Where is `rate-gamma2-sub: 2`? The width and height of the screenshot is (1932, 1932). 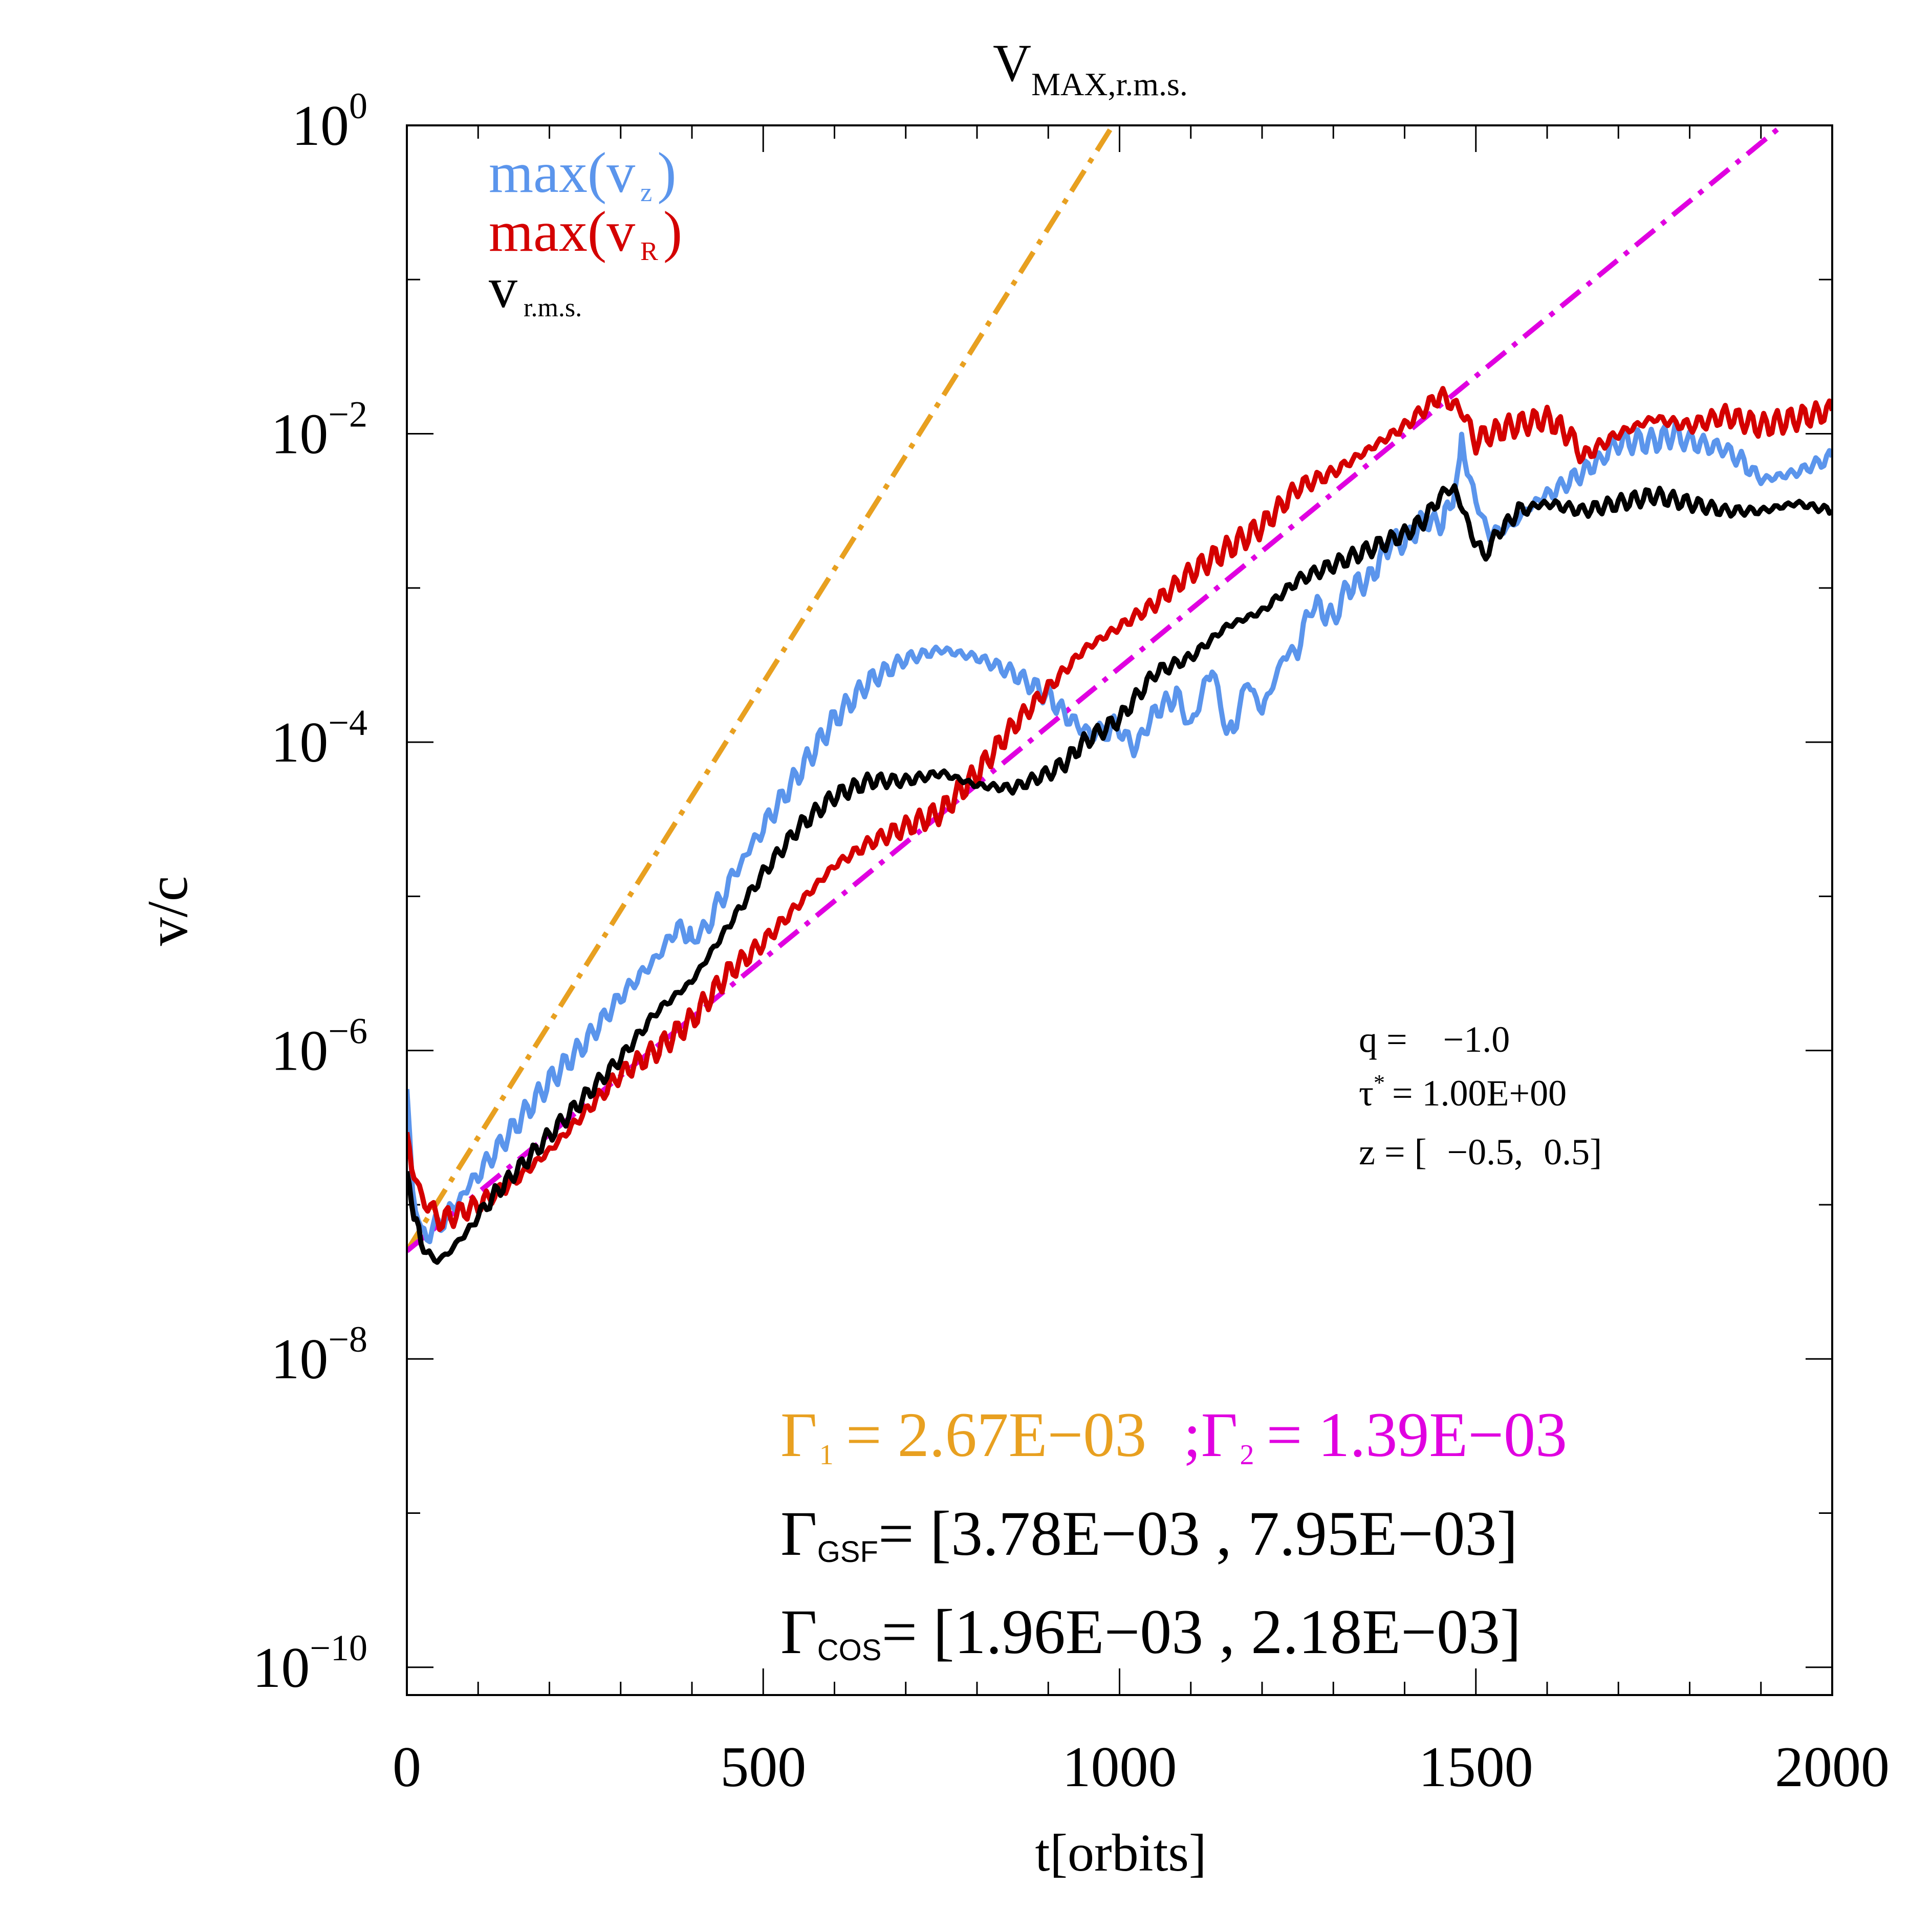
rate-gamma2-sub: 2 is located at coordinates (1247, 1455).